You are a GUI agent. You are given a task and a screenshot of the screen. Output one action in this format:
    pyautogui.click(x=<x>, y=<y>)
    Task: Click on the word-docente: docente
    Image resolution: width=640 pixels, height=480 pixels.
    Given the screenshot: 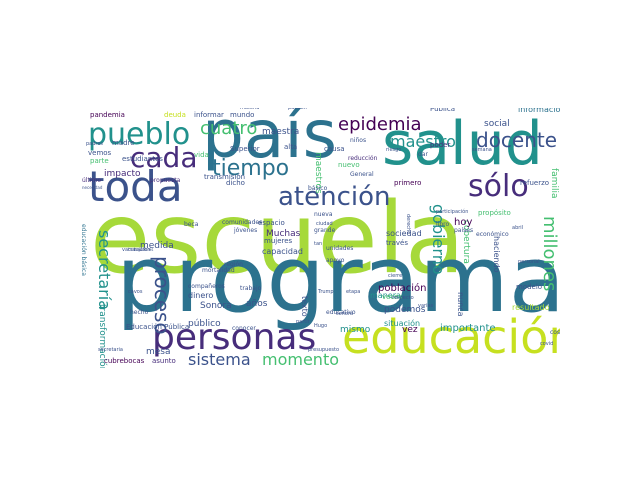 What is the action you would take?
    pyautogui.click(x=517, y=140)
    